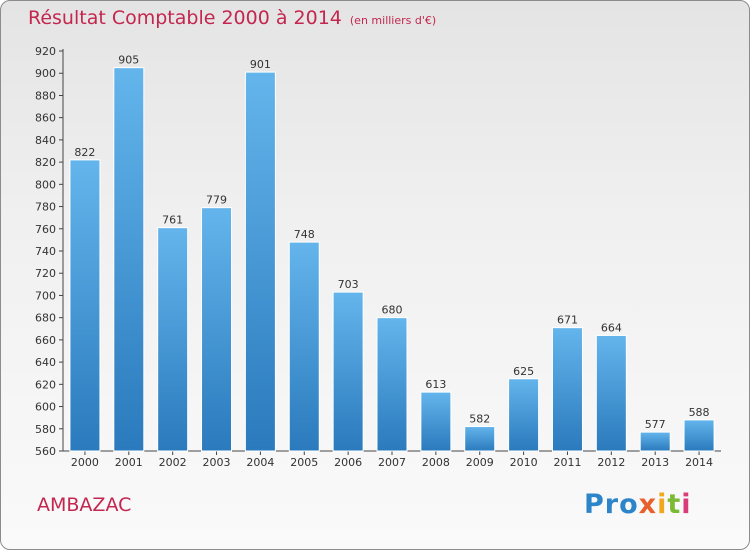 The width and height of the screenshot is (750, 550). I want to click on chart-title-text: Résultat Comptable 2000 à 2014, so click(185, 18).